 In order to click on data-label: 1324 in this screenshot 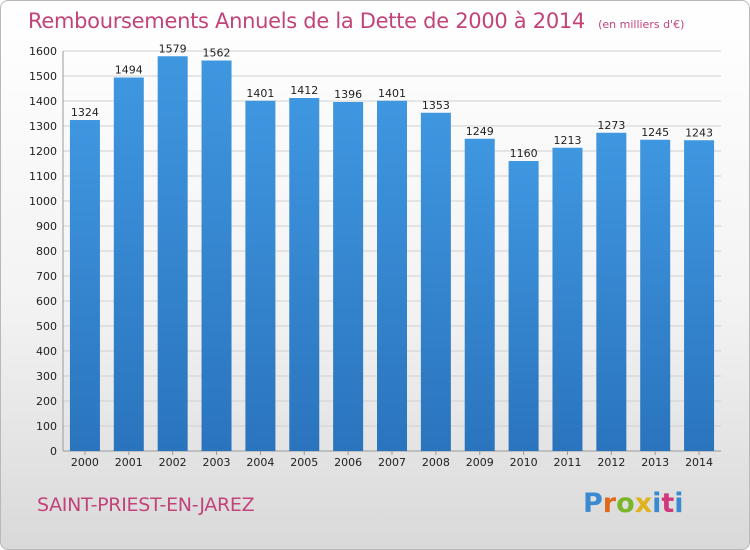, I will do `click(85, 112)`.